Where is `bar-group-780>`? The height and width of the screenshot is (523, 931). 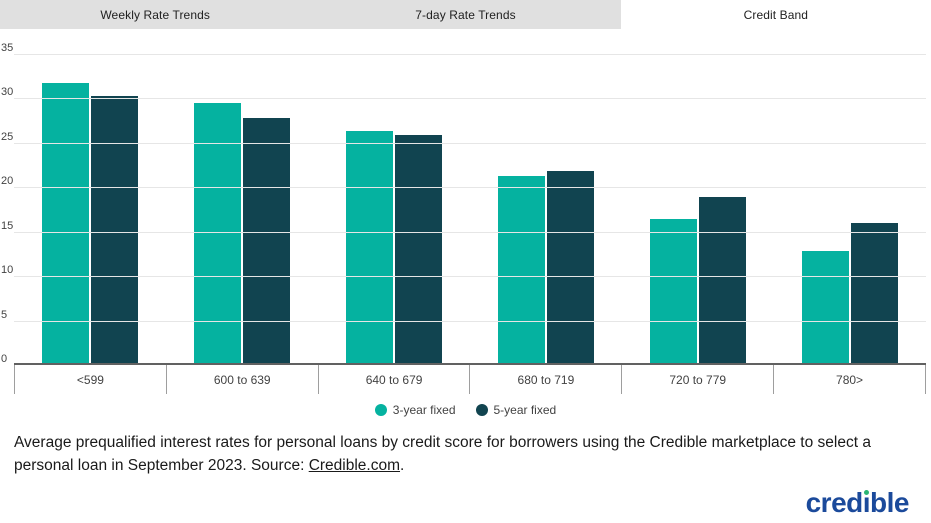
bar-group-780> is located at coordinates (850, 208).